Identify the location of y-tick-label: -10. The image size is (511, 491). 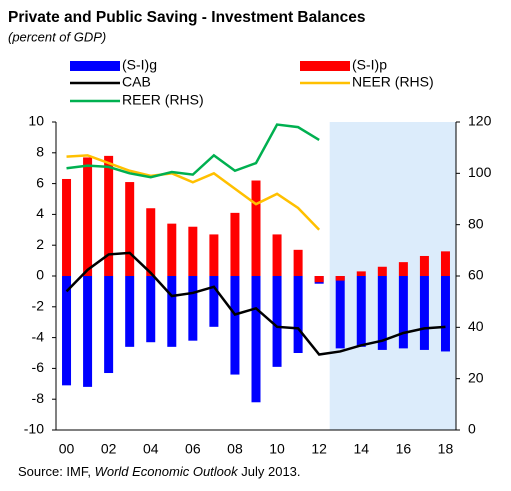
(34, 429).